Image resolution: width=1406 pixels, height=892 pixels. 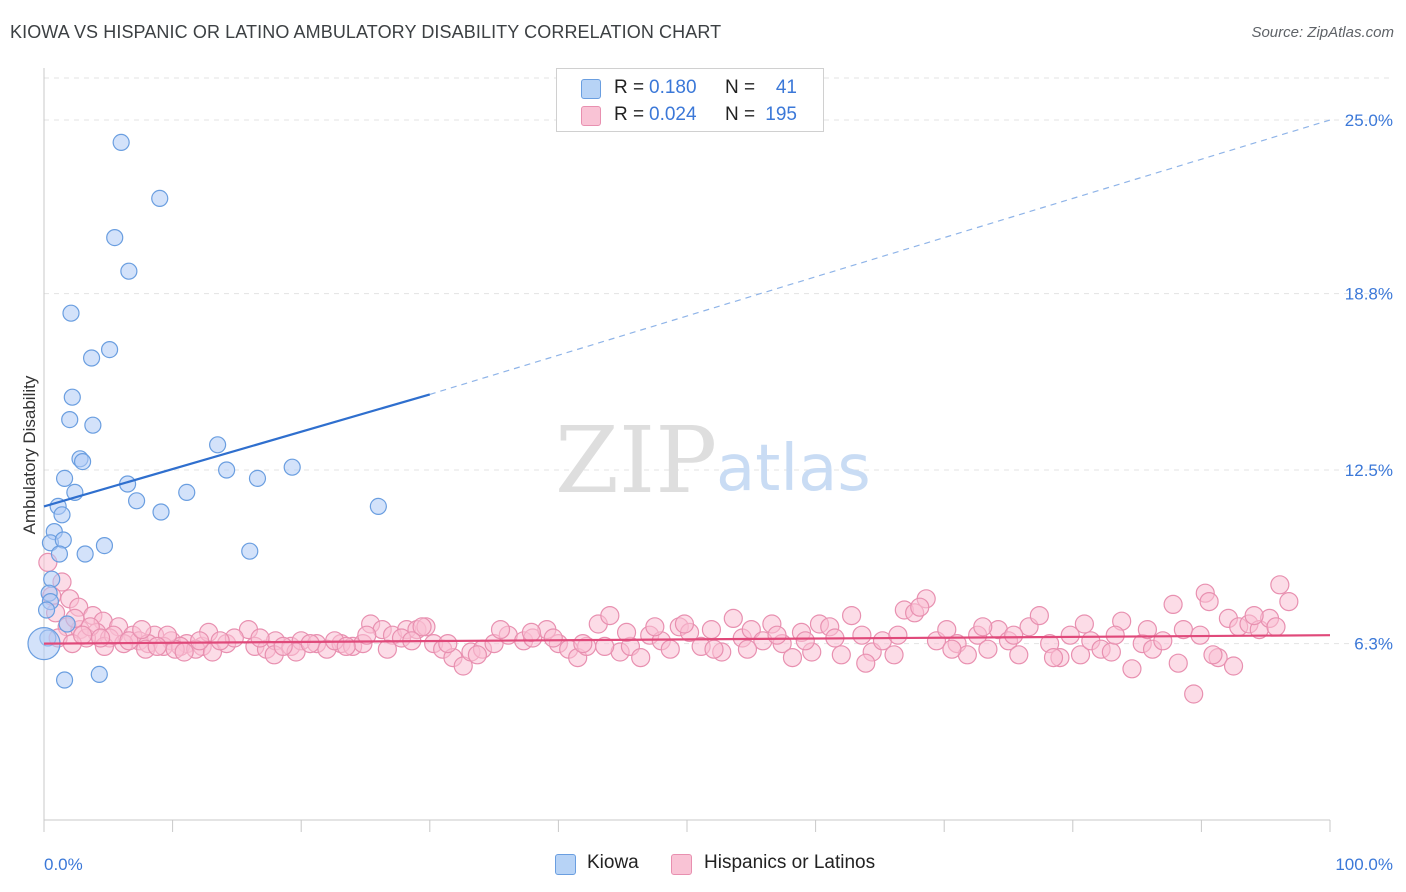 What do you see at coordinates (673, 87) in the screenshot?
I see `r-value: 0.180` at bounding box center [673, 87].